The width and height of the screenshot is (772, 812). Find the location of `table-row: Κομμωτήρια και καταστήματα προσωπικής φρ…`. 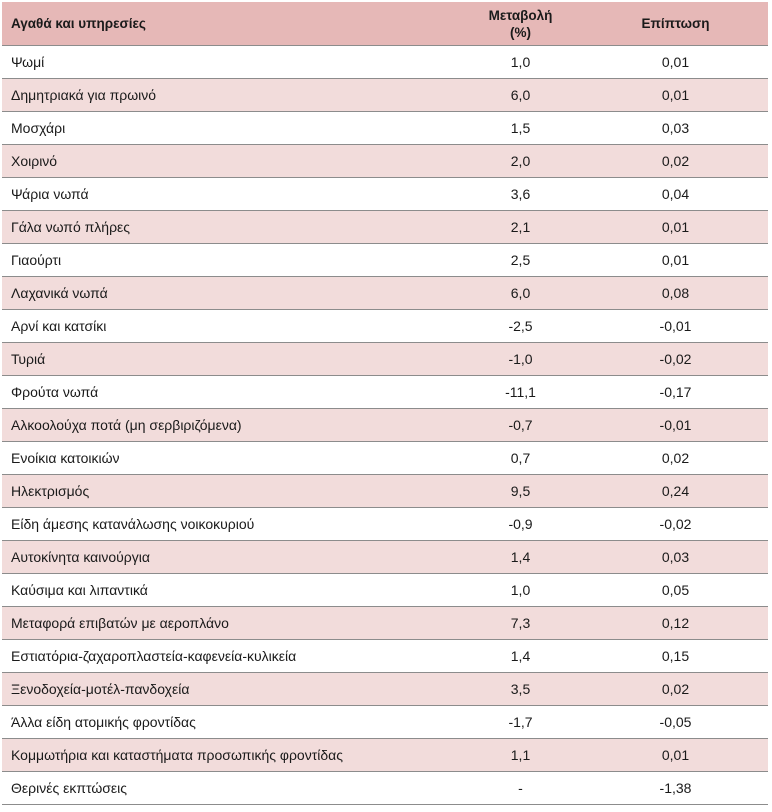

table-row: Κομμωτήρια και καταστήματα προσωπικής φρ… is located at coordinates (385, 755).